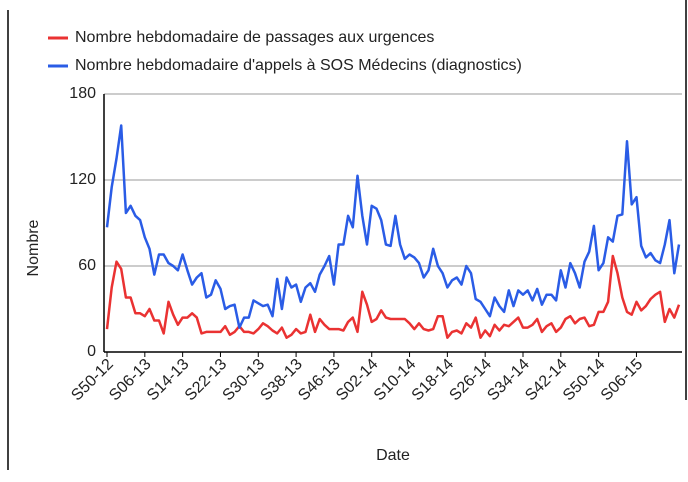 The image size is (688, 482). Describe the element at coordinates (33, 247) in the screenshot. I see `y-axis-label: Nombre` at that location.